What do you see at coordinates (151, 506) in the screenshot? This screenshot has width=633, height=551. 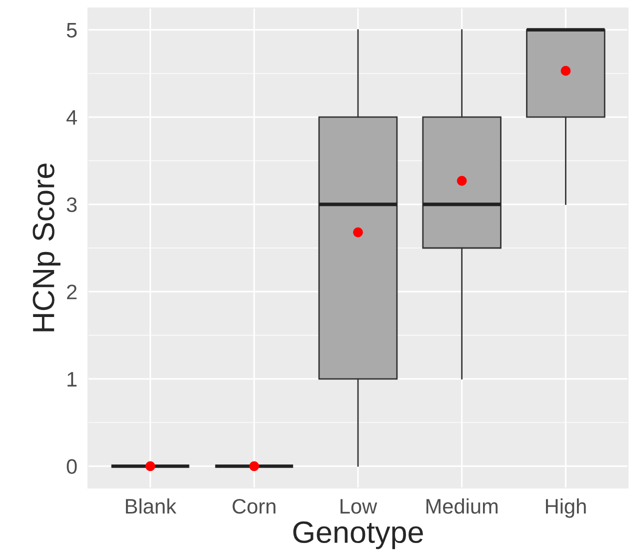 I see `x-tick-label: Blank` at bounding box center [151, 506].